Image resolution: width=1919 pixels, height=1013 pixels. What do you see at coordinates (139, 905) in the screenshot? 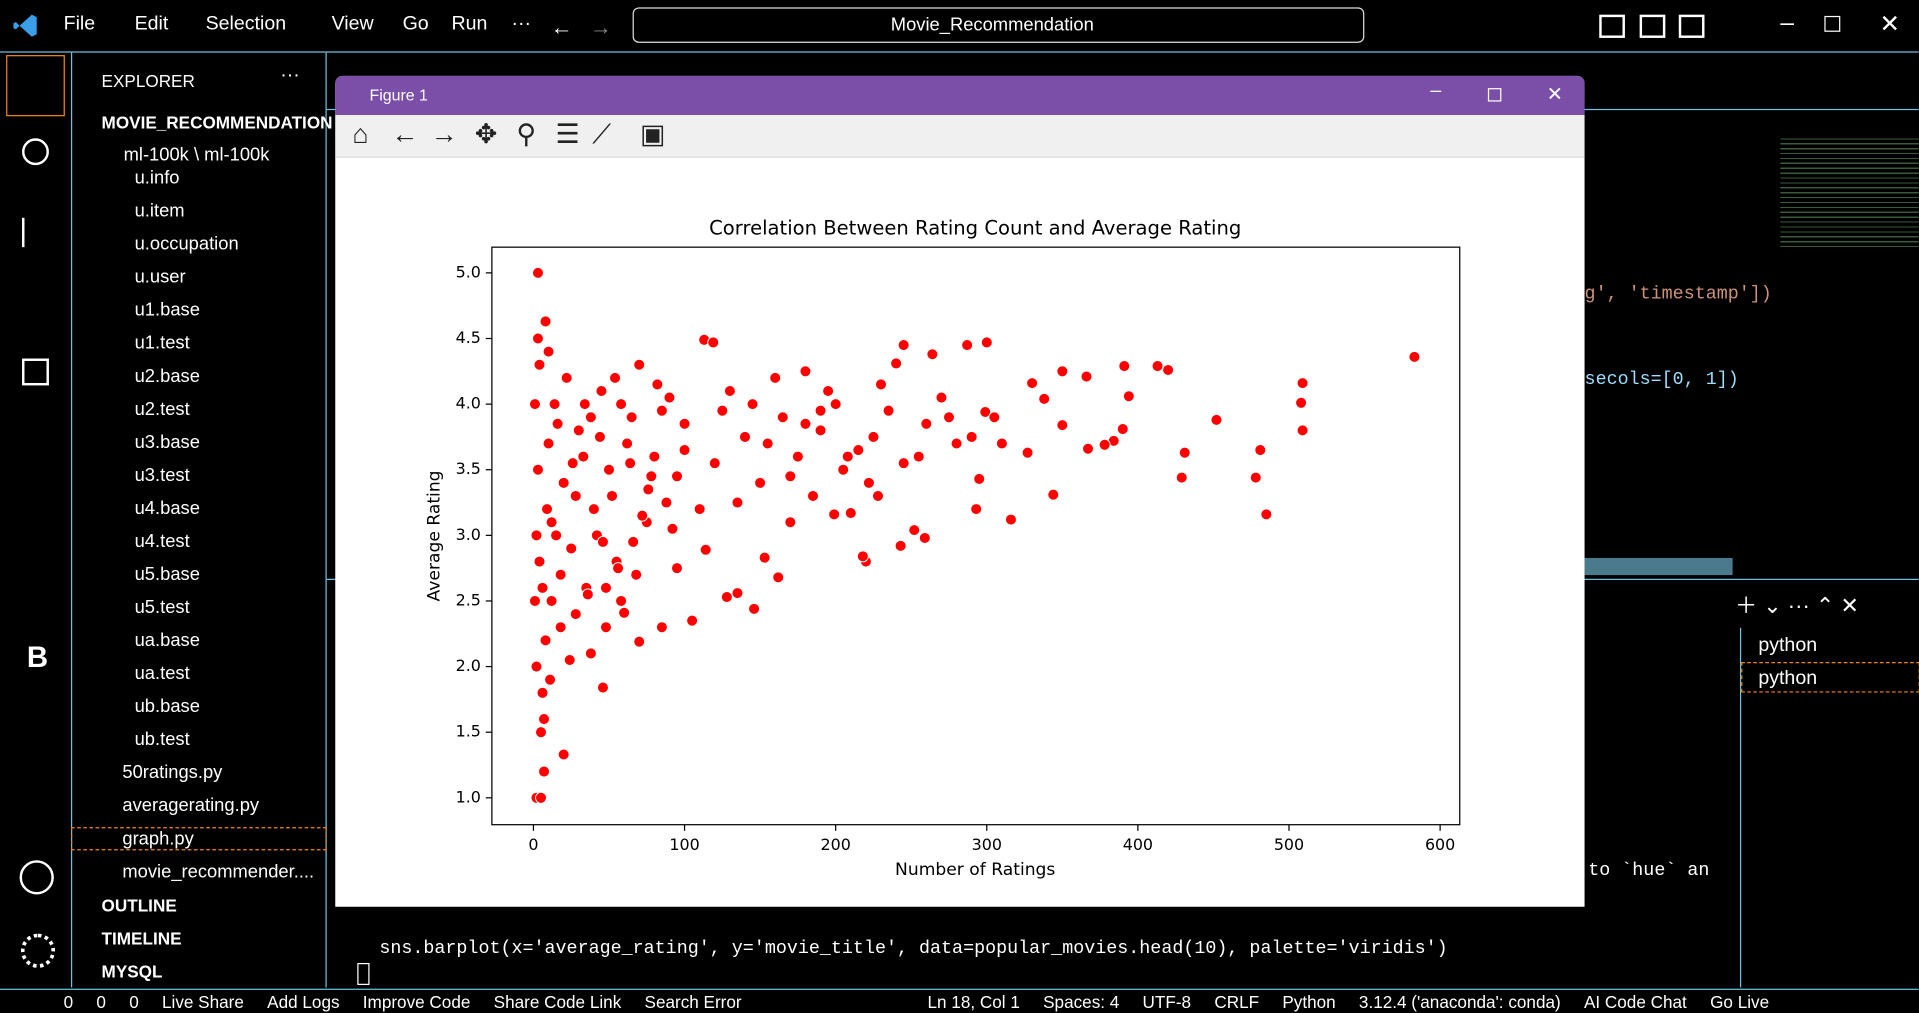
I see `section-header: OUTLINE` at bounding box center [139, 905].